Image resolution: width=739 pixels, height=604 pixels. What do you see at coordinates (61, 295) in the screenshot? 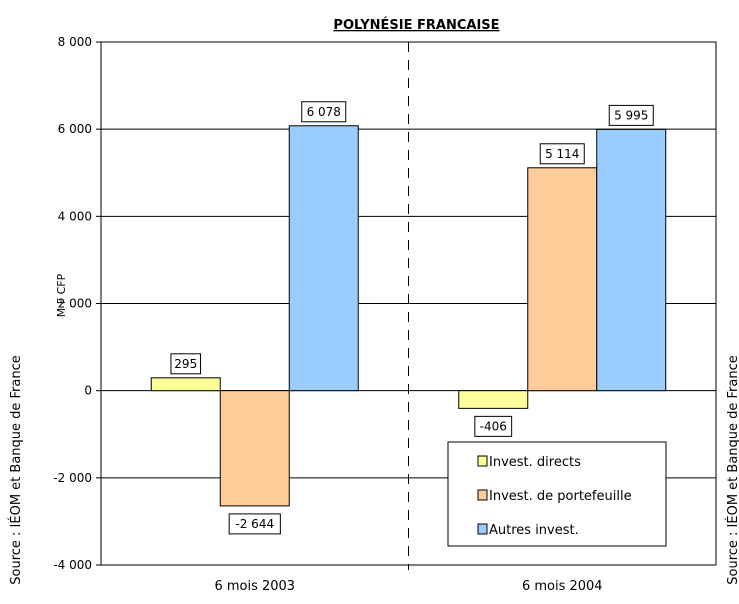
I see `y-axis-label: M F CFP` at bounding box center [61, 295].